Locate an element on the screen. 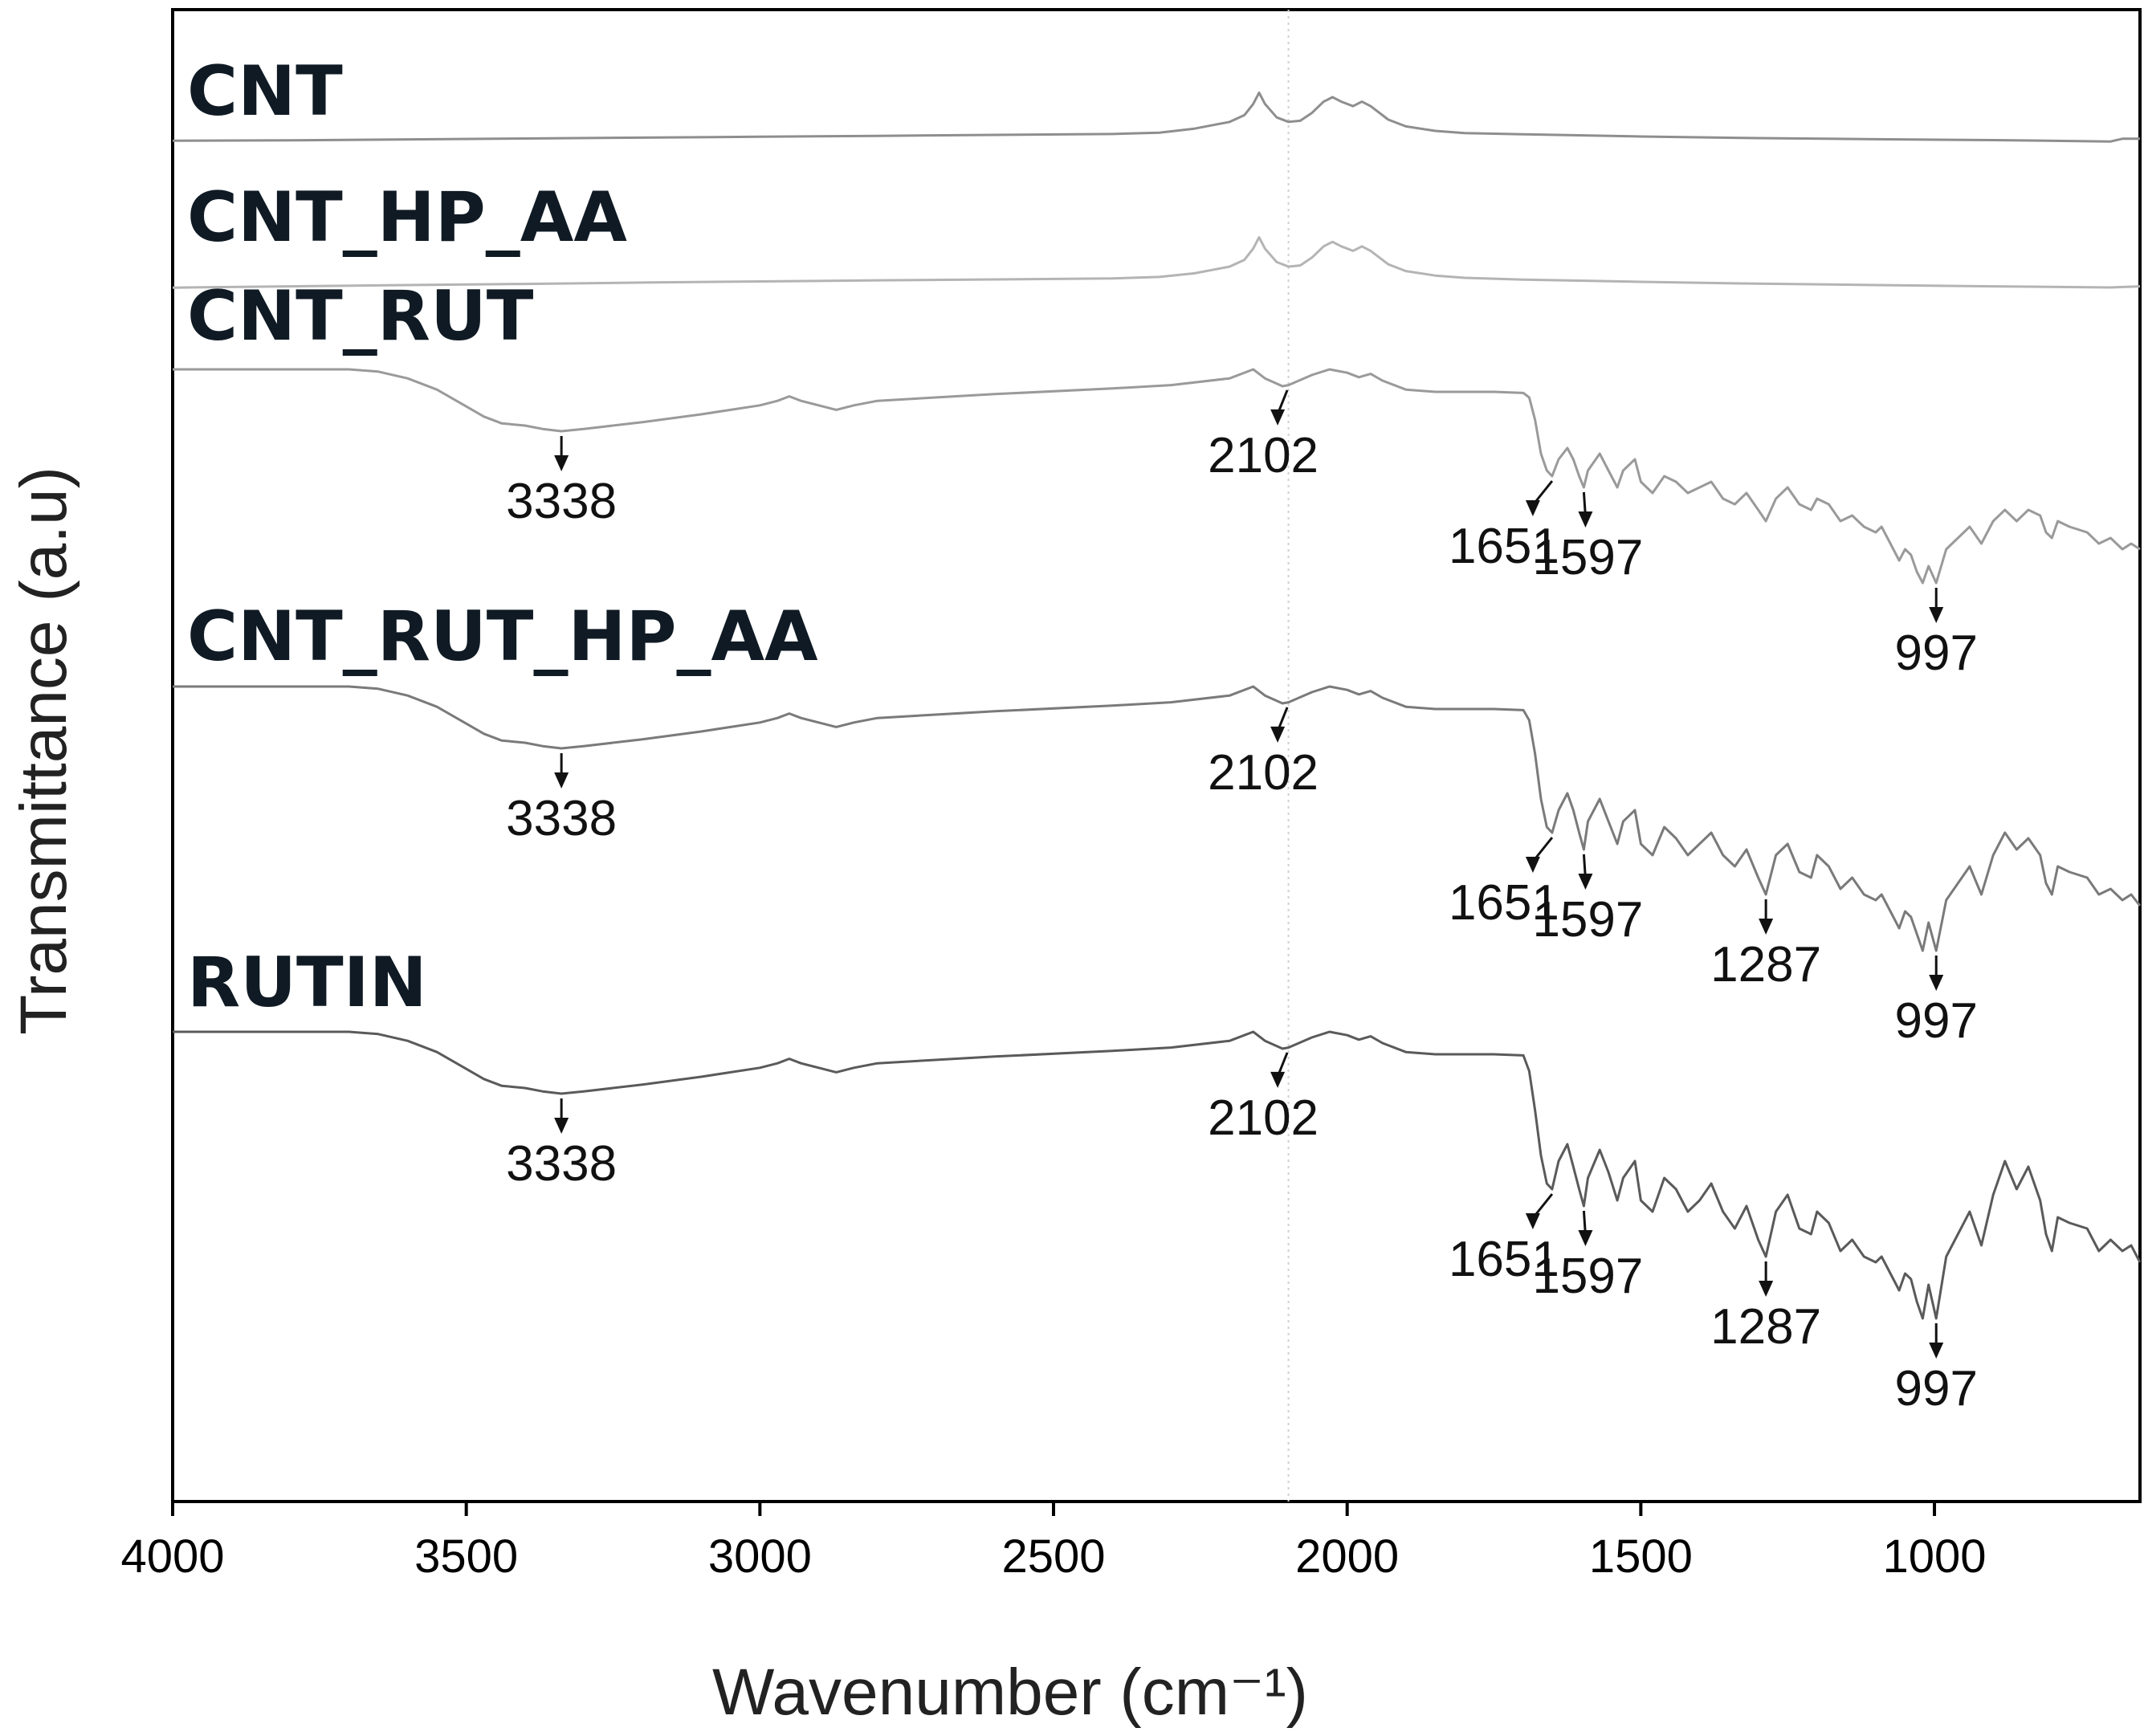  annotation-rutin-3338-label: 3338 is located at coordinates (561, 1164).